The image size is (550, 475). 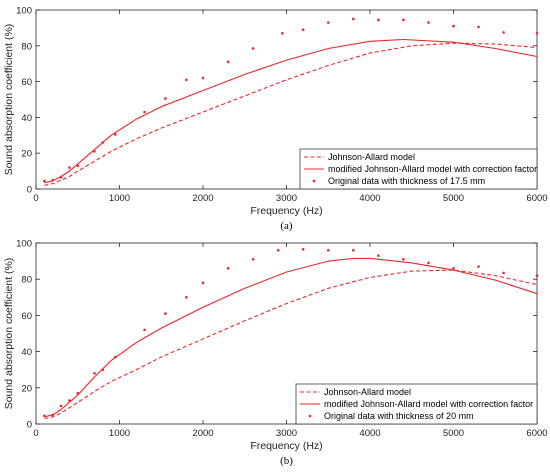 I want to click on panel-label: (a), so click(x=286, y=226).